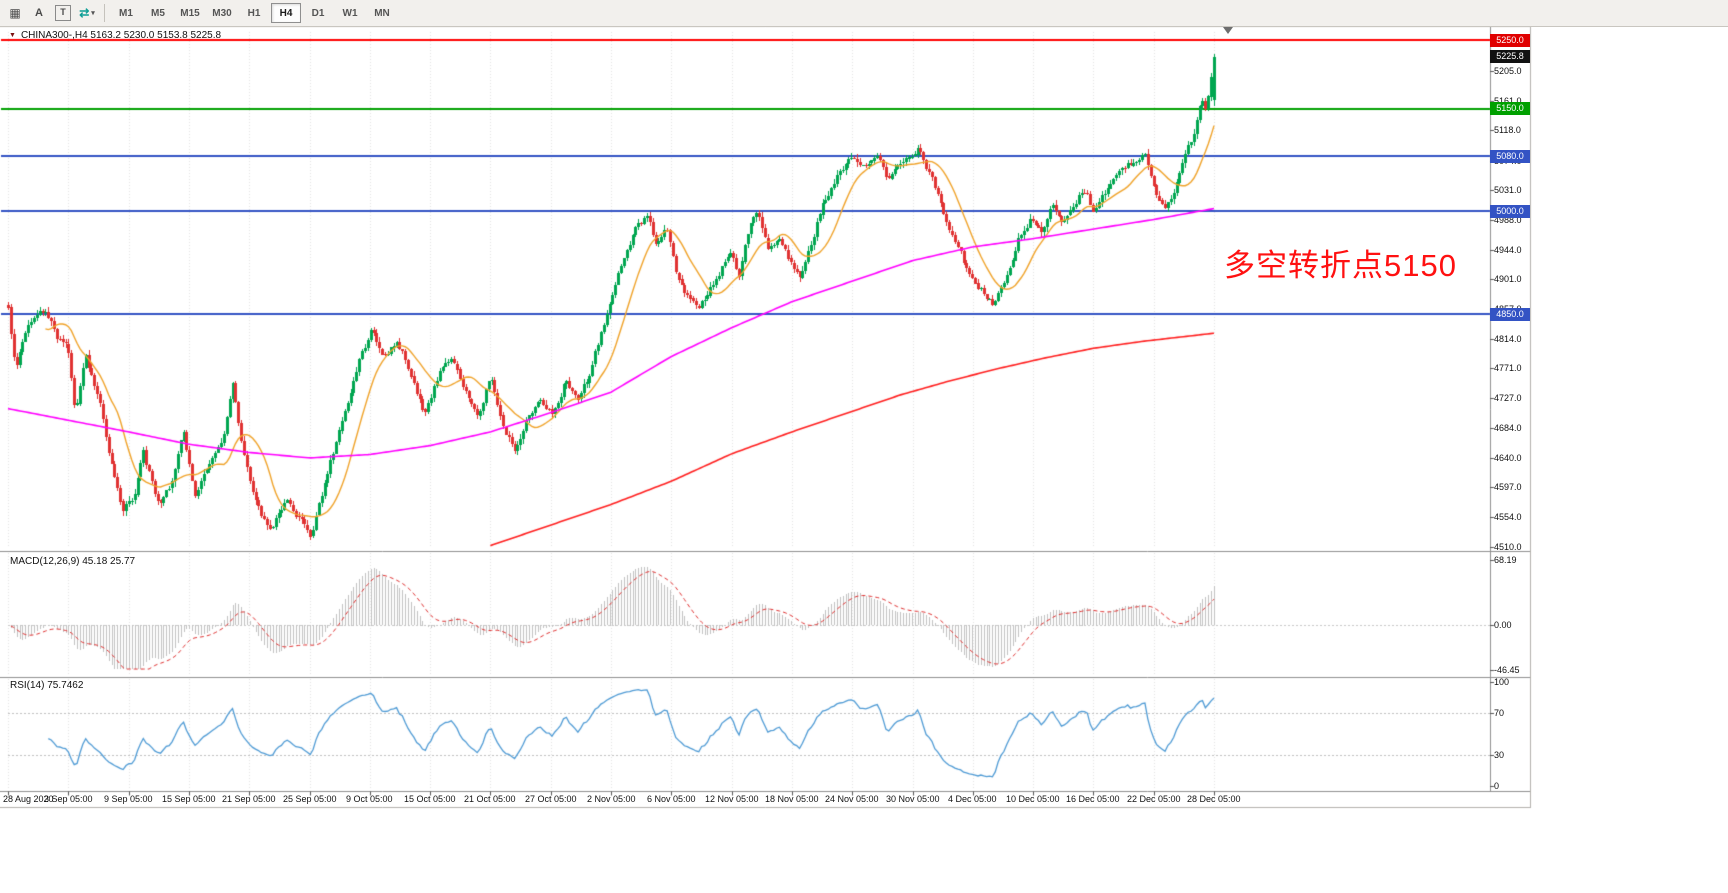 Image resolution: width=1728 pixels, height=893 pixels. I want to click on price-badge: 5080.0, so click(1510, 156).